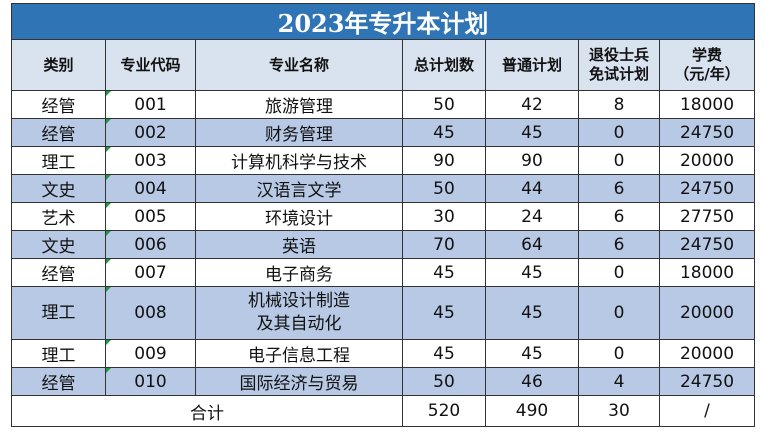 This screenshot has width=764, height=437. Describe the element at coordinates (532, 381) in the screenshot. I see `cell-regular: 46` at that location.